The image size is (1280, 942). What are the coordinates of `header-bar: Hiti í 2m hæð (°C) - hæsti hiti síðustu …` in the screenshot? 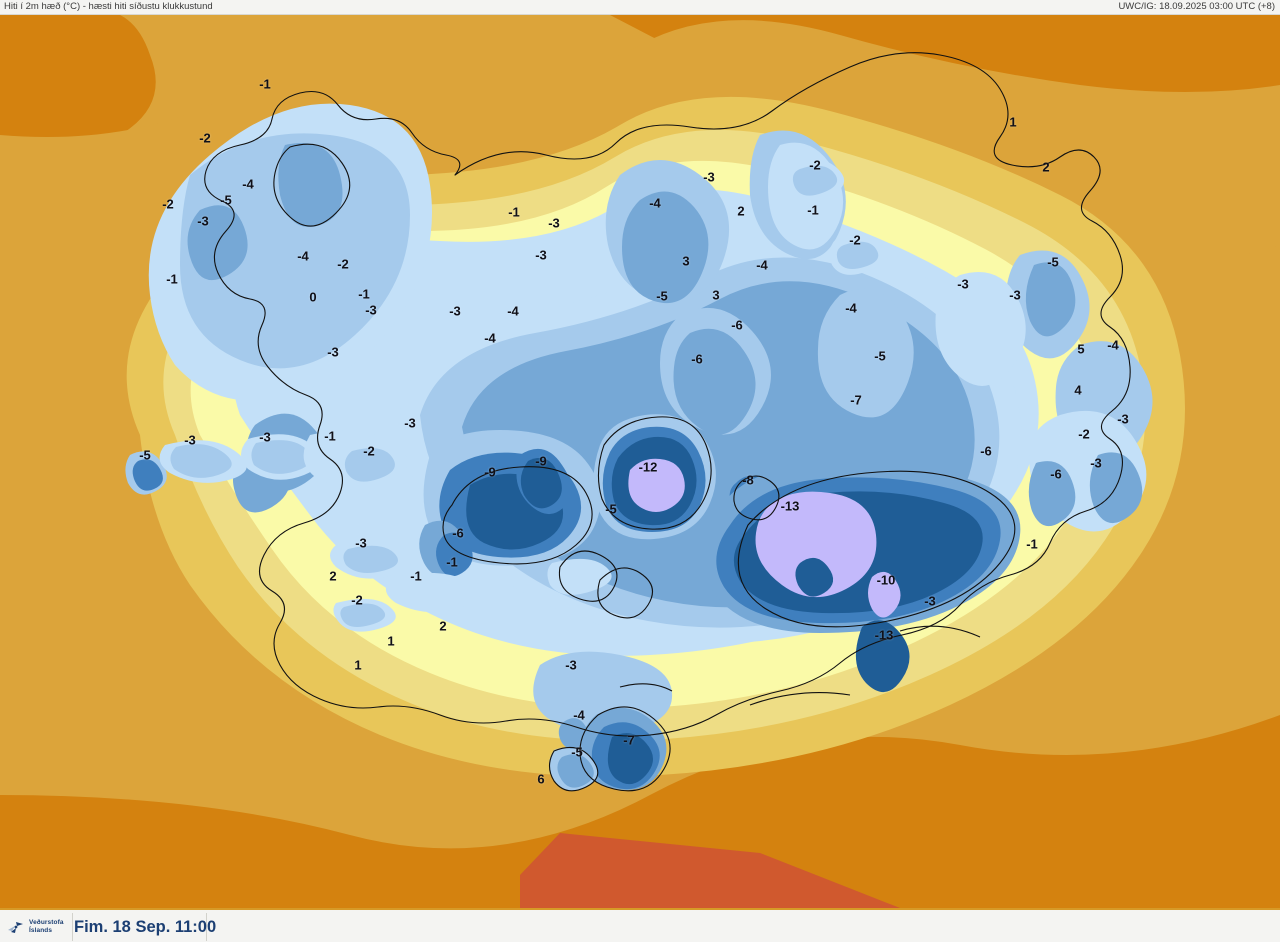 It's located at (640, 7).